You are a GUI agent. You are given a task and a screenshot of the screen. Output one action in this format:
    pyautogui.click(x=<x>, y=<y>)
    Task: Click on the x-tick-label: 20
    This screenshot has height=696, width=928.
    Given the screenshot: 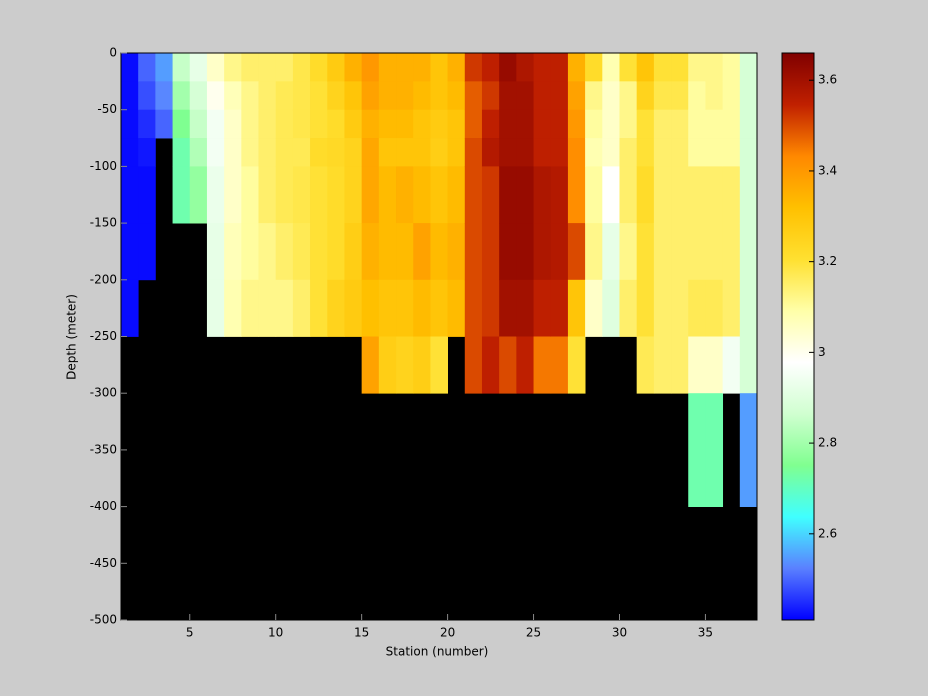 What is the action you would take?
    pyautogui.click(x=447, y=633)
    